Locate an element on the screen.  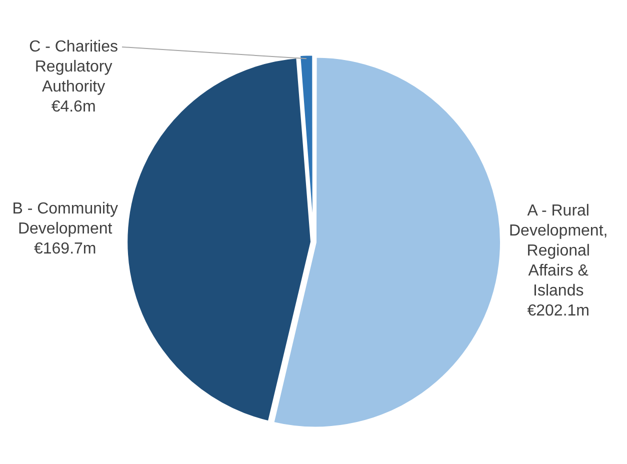
slice-label: A - Rural Development, Regional Affairs & Islands is located at coordinates (558, 251).